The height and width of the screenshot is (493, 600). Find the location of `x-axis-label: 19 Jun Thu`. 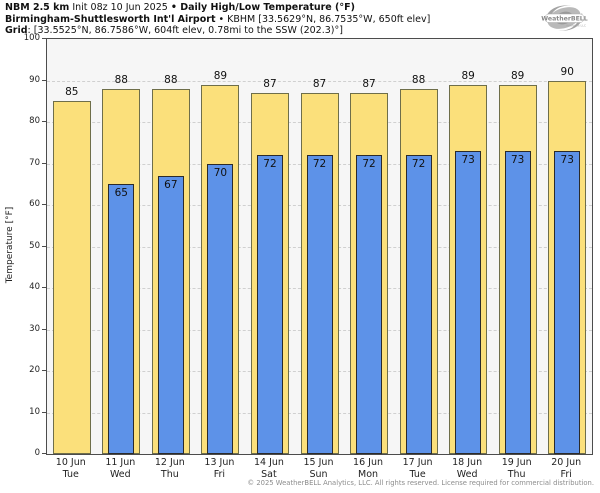

x-axis-label: 19 Jun Thu is located at coordinates (517, 468).